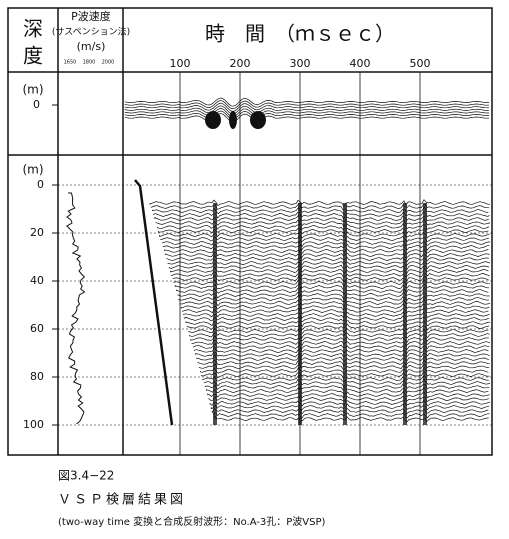 The width and height of the screenshot is (509, 539). Describe the element at coordinates (300, 63) in the screenshot. I see `time-tick-label: 300` at that location.